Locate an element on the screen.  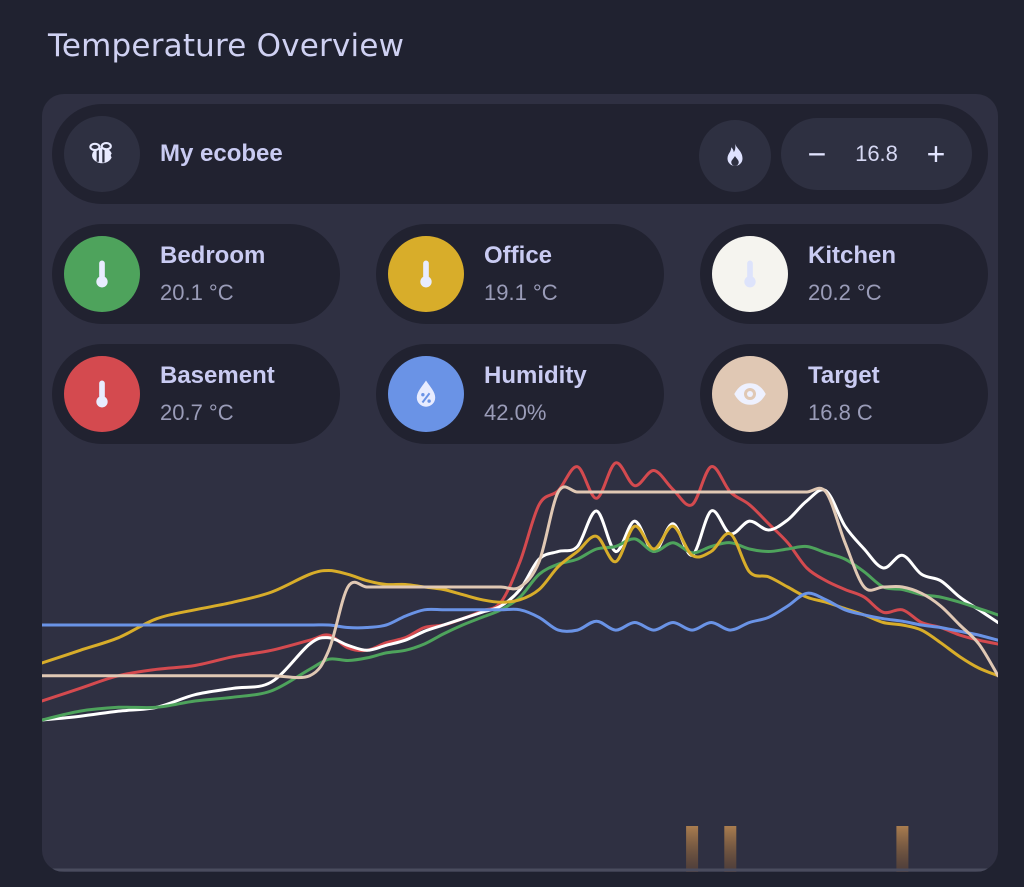
bee-icon is located at coordinates (102, 154).